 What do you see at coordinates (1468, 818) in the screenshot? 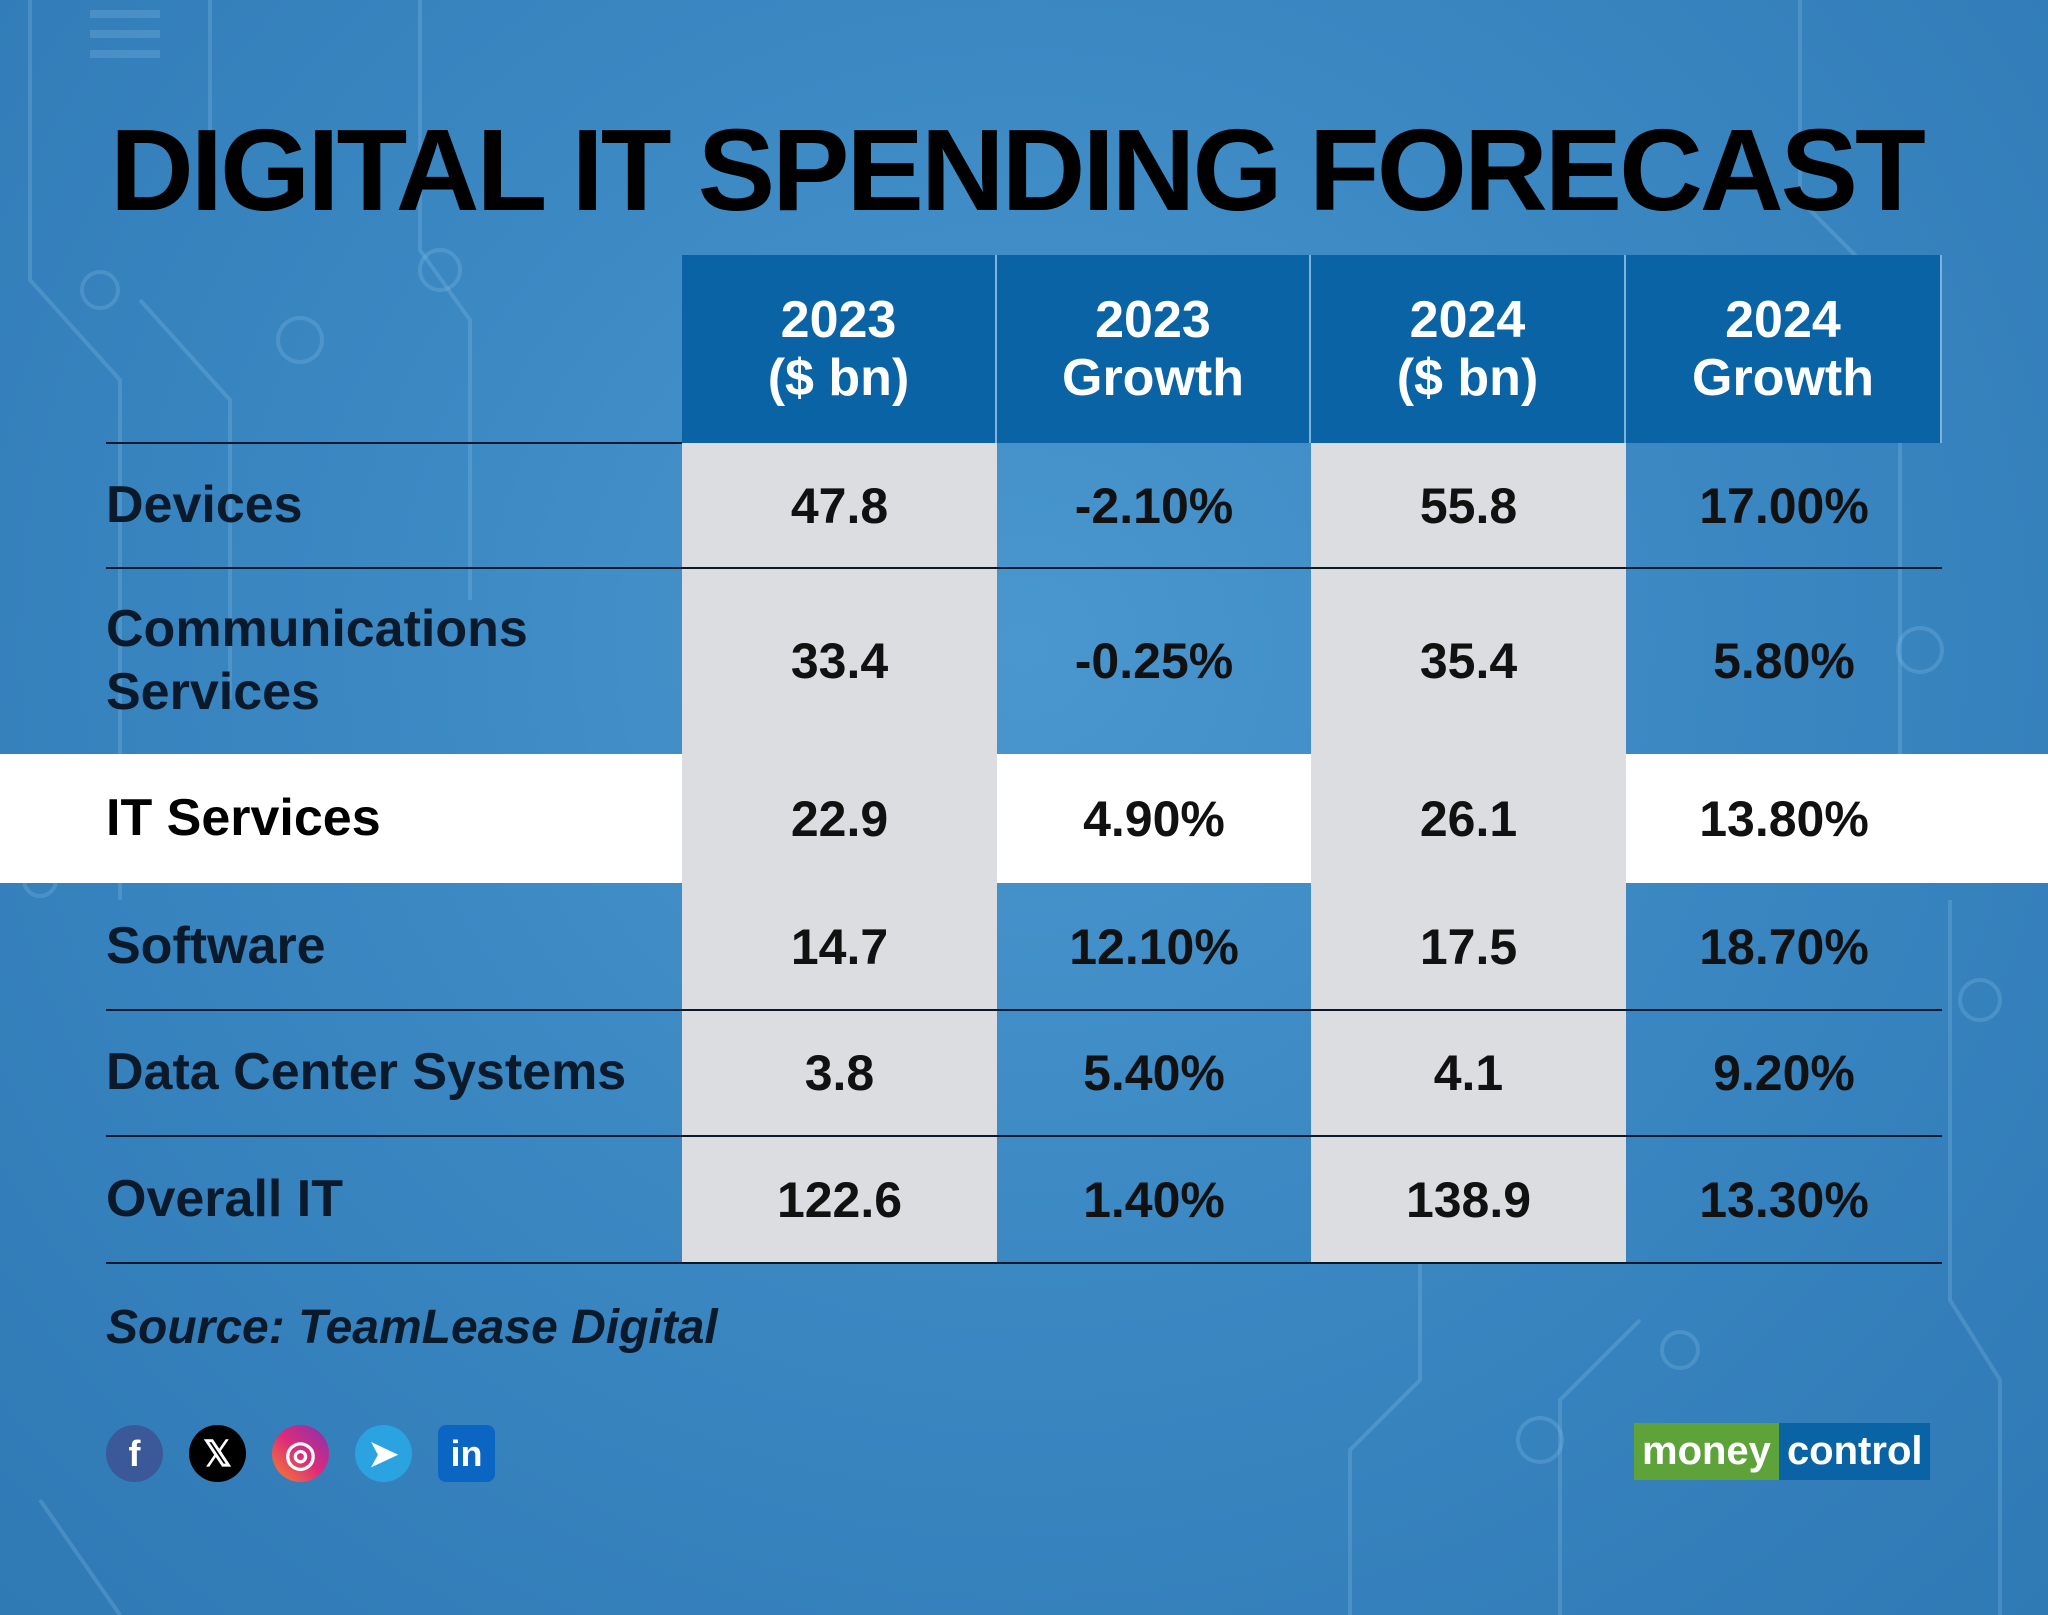
I see `table-cell: 26.1` at bounding box center [1468, 818].